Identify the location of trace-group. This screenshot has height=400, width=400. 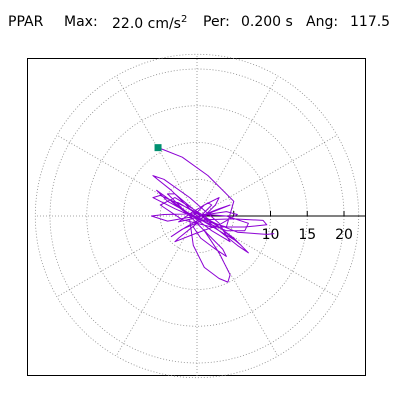
(212, 213).